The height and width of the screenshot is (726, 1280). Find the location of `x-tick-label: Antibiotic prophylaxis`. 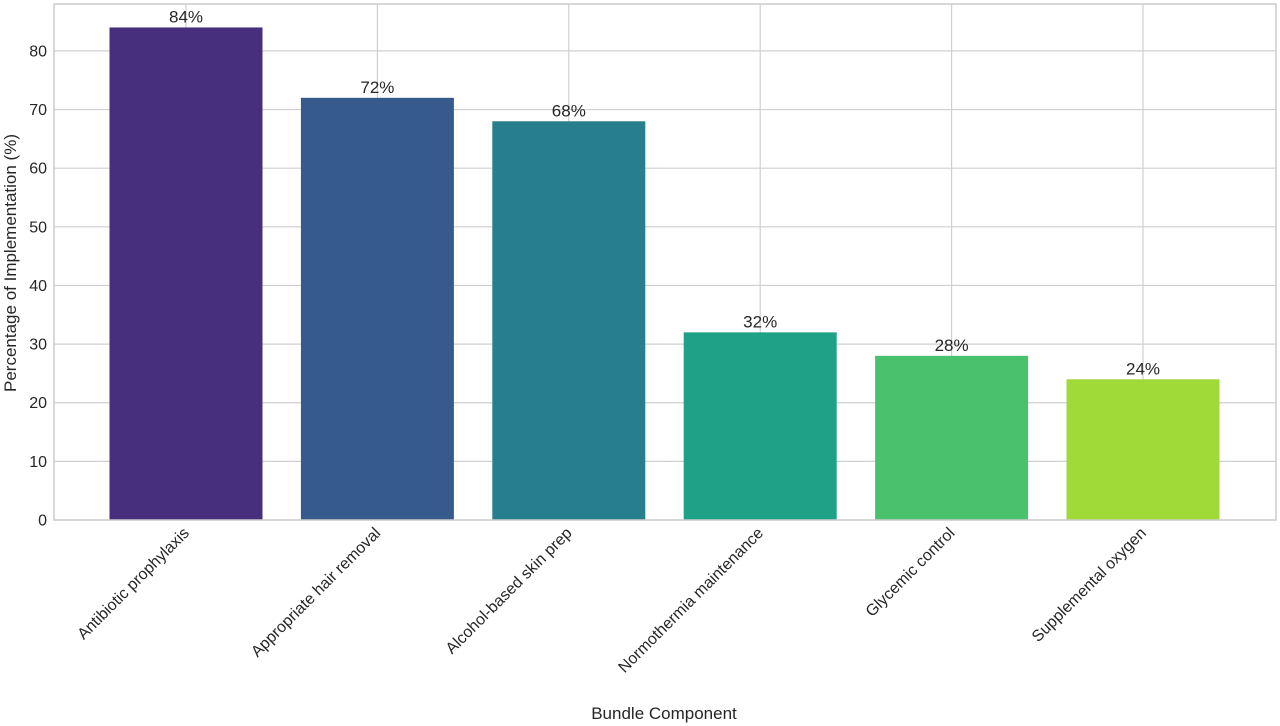

x-tick-label: Antibiotic prophylaxis is located at coordinates (134, 584).